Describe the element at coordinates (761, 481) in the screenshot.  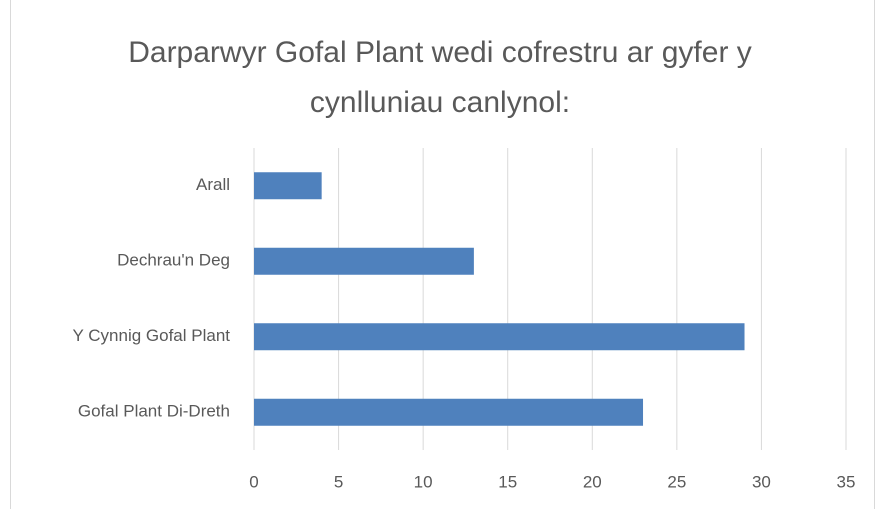
I see `x-tick-label: 30` at that location.